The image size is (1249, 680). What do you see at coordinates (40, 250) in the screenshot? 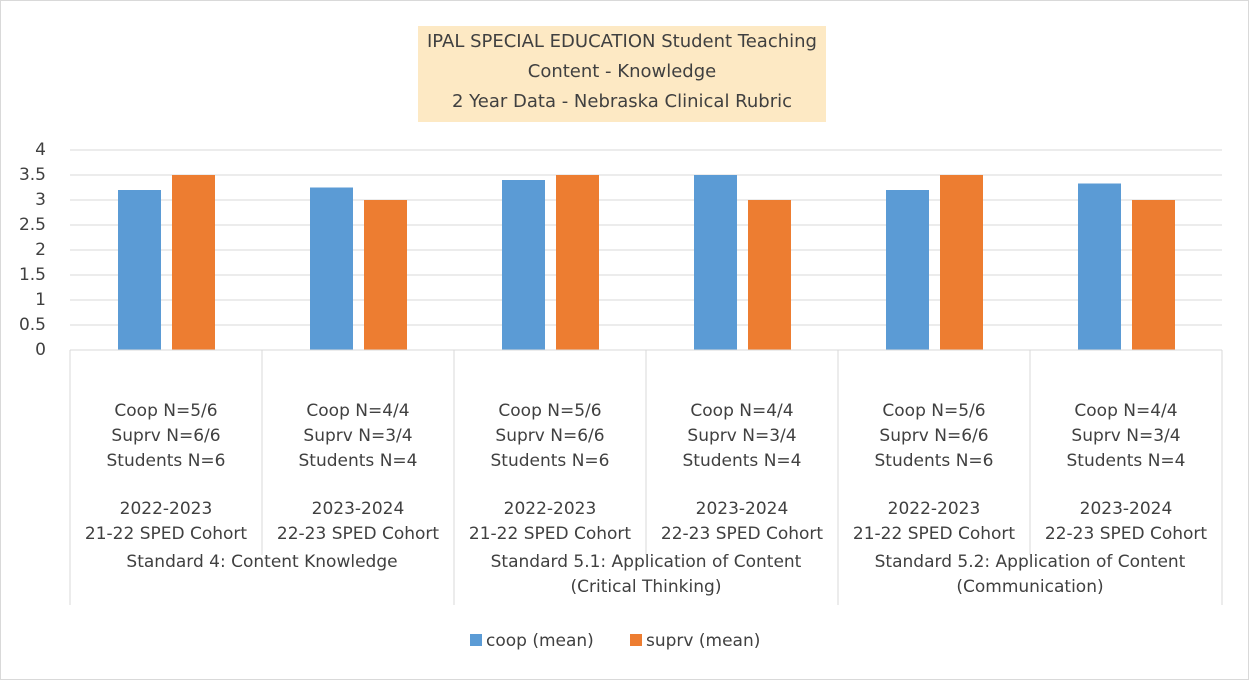
I see `y-tick-label: 2` at bounding box center [40, 250].